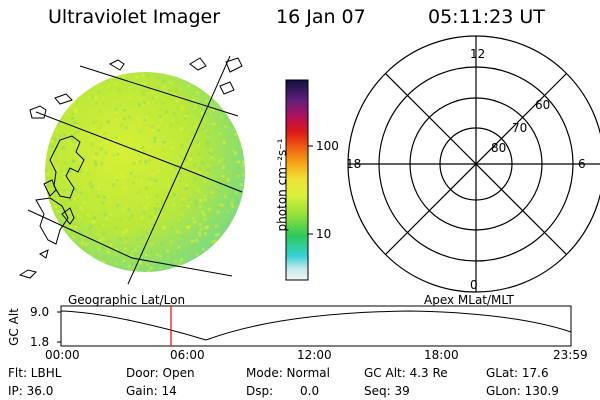 The width and height of the screenshot is (600, 400). Describe the element at coordinates (406, 373) in the screenshot. I see `gc-alt-readout: GC Alt: 4.3 Re` at that location.